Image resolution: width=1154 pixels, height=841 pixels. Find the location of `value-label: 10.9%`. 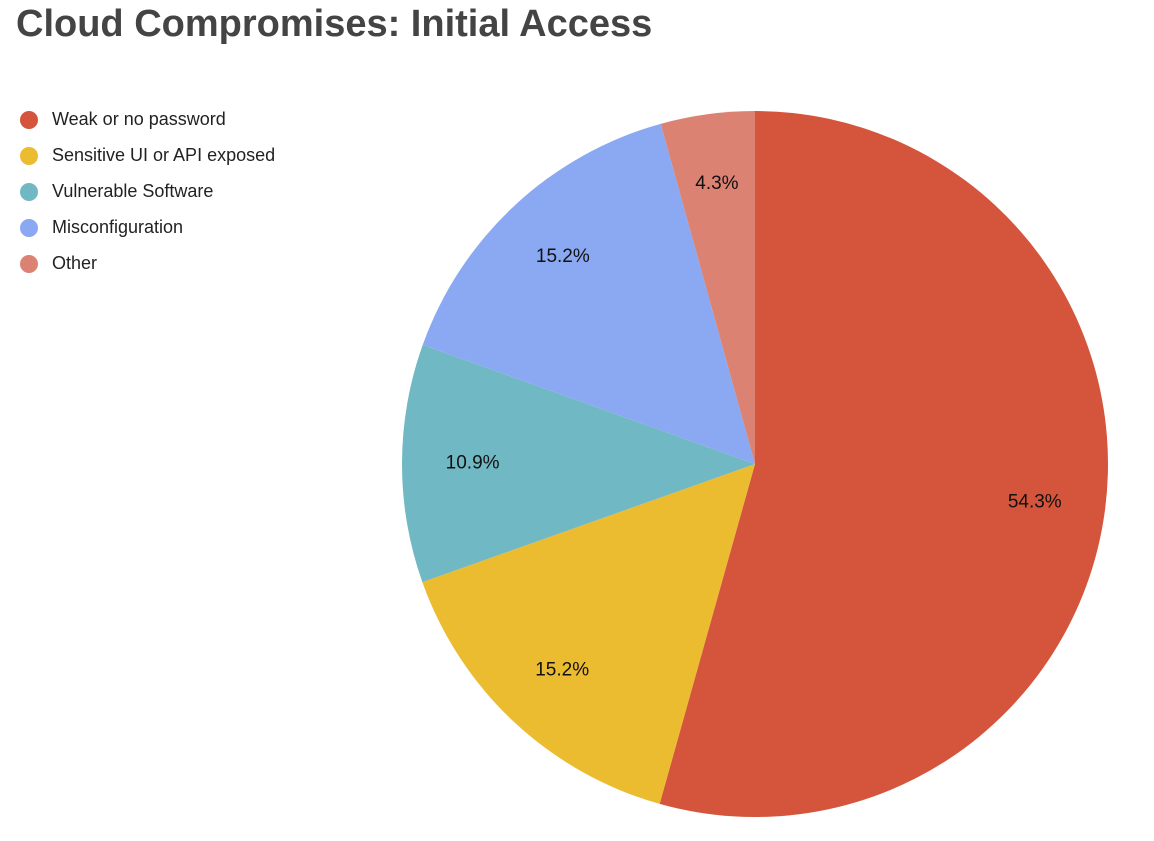

value-label: 10.9% is located at coordinates (473, 463).